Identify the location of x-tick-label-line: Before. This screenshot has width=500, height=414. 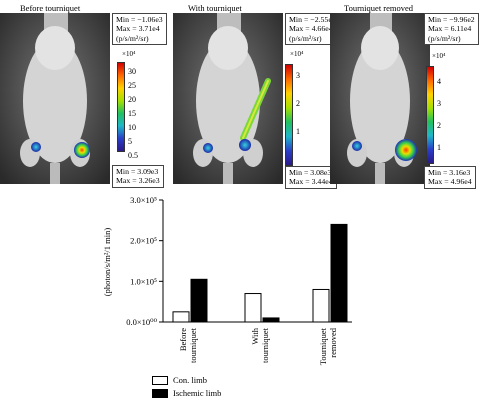
(183, 339).